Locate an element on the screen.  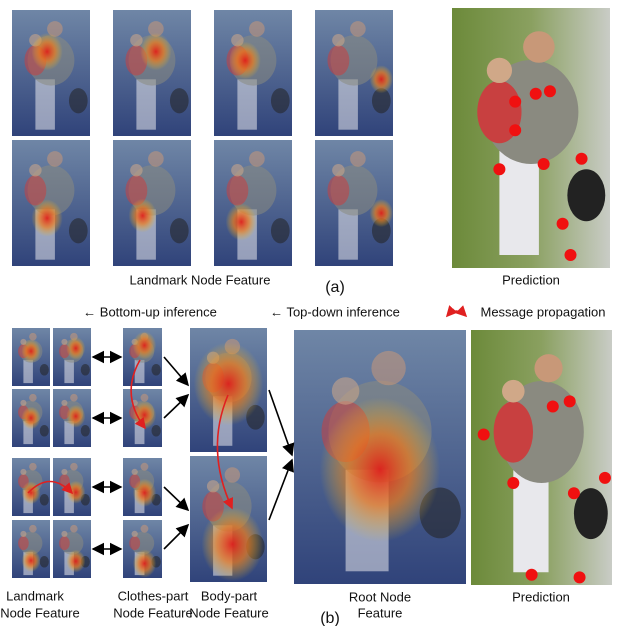
caption: Body-part is located at coordinates (229, 595).